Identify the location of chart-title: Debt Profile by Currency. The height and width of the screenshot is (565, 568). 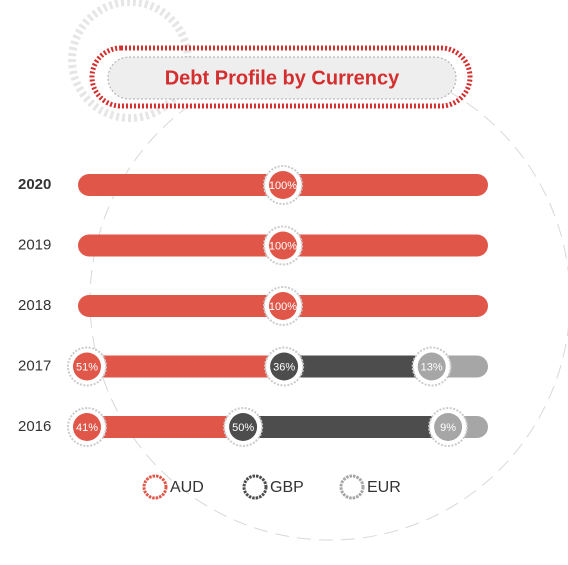
(282, 78).